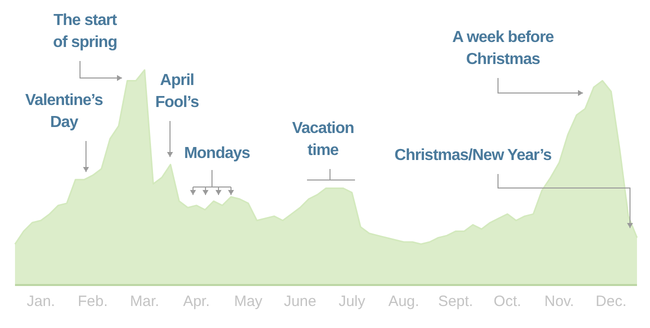  I want to click on x-tick-label: Jan., so click(41, 301).